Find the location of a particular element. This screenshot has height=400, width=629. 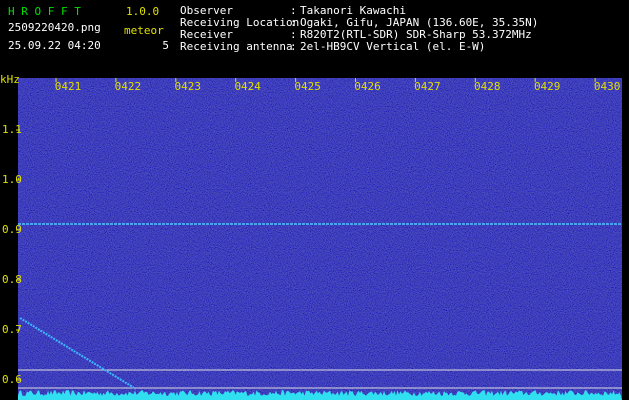

time-label: 0423 is located at coordinates (188, 86).